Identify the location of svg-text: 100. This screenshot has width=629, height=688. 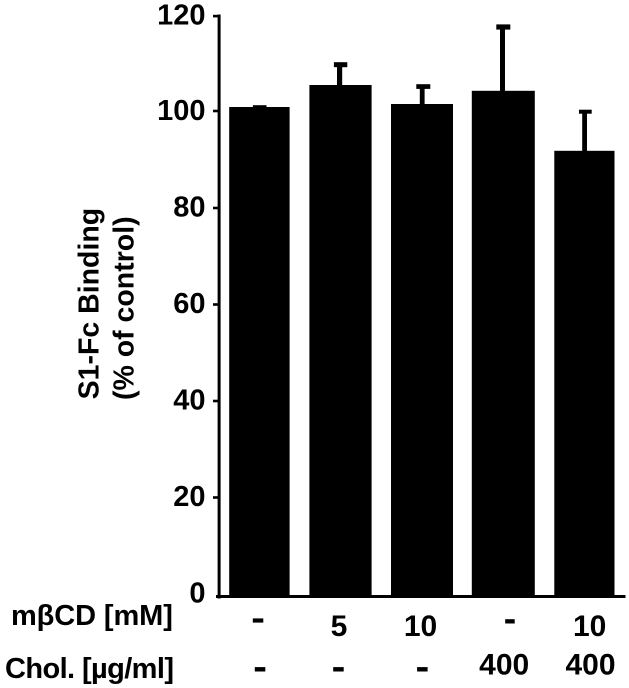
(181, 111).